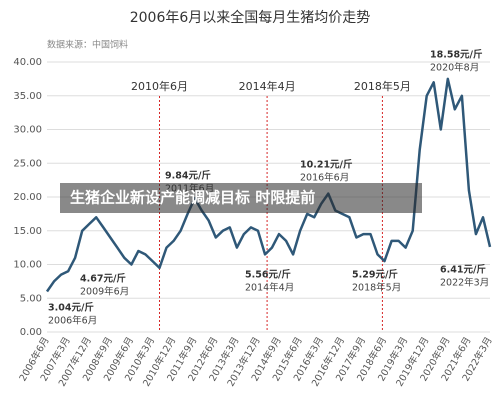 The image size is (500, 401). What do you see at coordinates (188, 176) in the screenshot?
I see `annotation-price: 9.84元/斤` at bounding box center [188, 176].